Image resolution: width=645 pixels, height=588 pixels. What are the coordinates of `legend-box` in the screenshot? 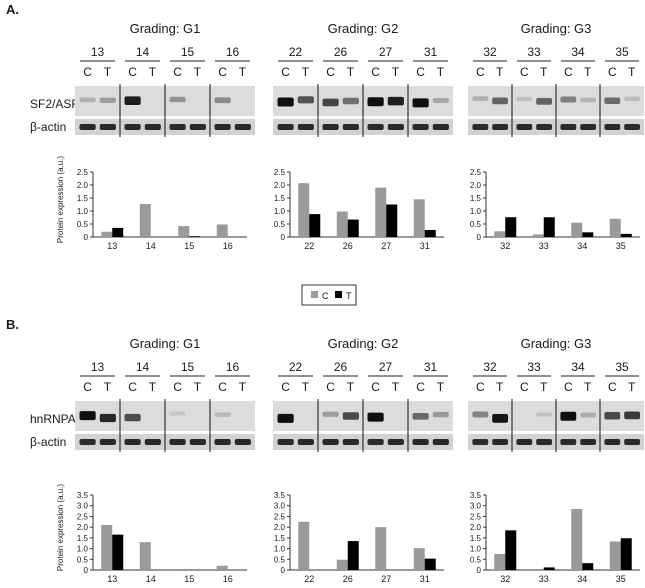 It's located at (329, 295).